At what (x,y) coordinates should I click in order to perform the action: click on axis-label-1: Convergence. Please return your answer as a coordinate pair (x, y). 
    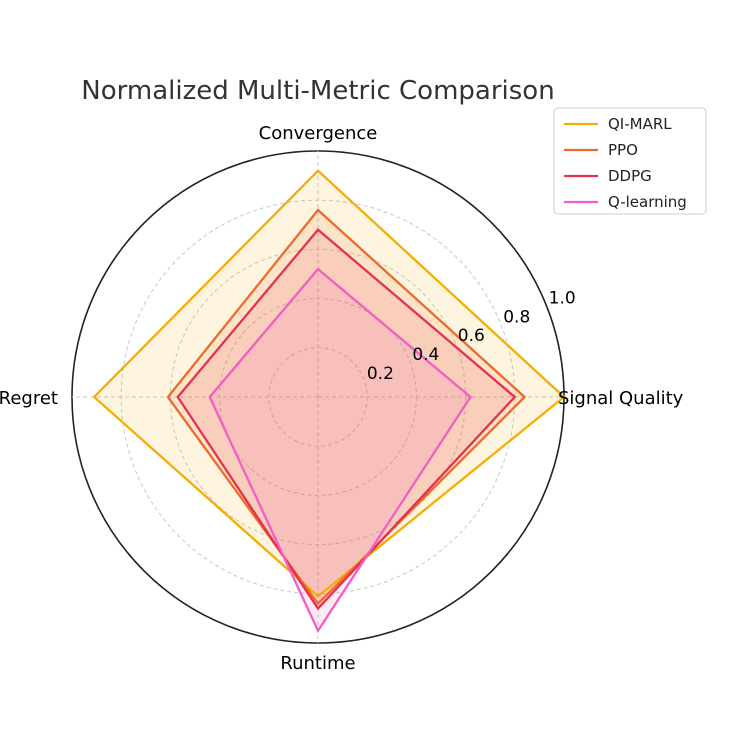
    Looking at the image, I should click on (318, 133).